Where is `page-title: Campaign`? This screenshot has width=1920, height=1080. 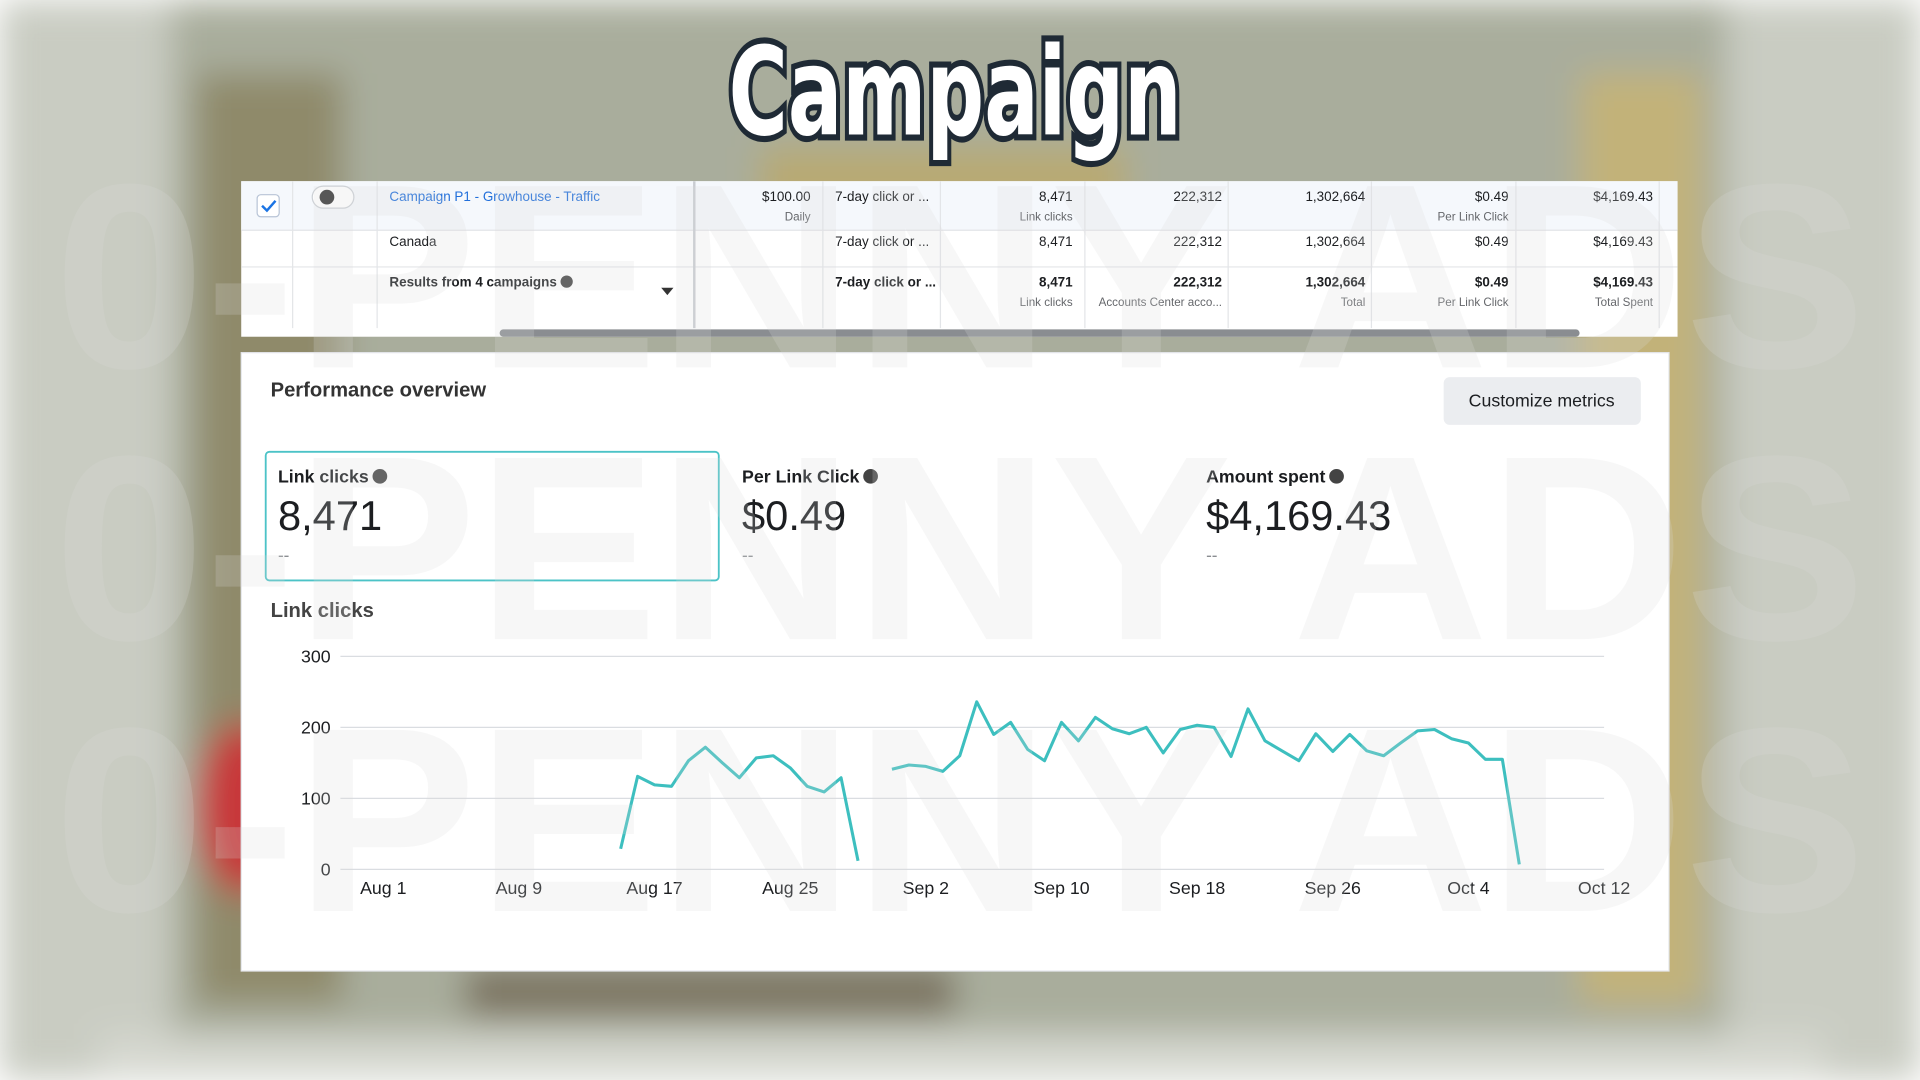 page-title: Campaign is located at coordinates (955, 92).